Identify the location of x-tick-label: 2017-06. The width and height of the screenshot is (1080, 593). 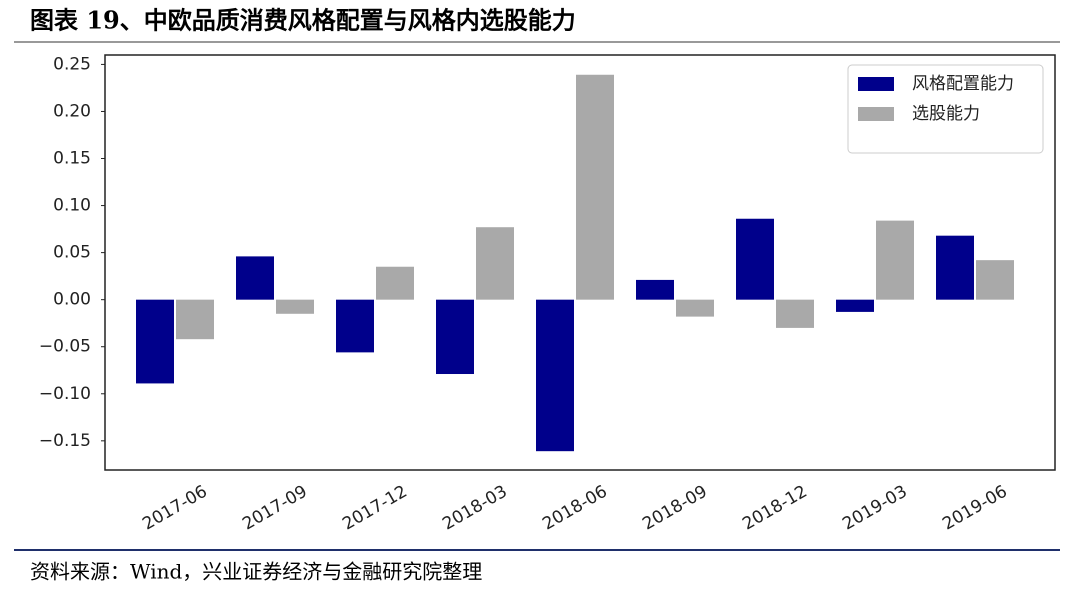
(175, 508).